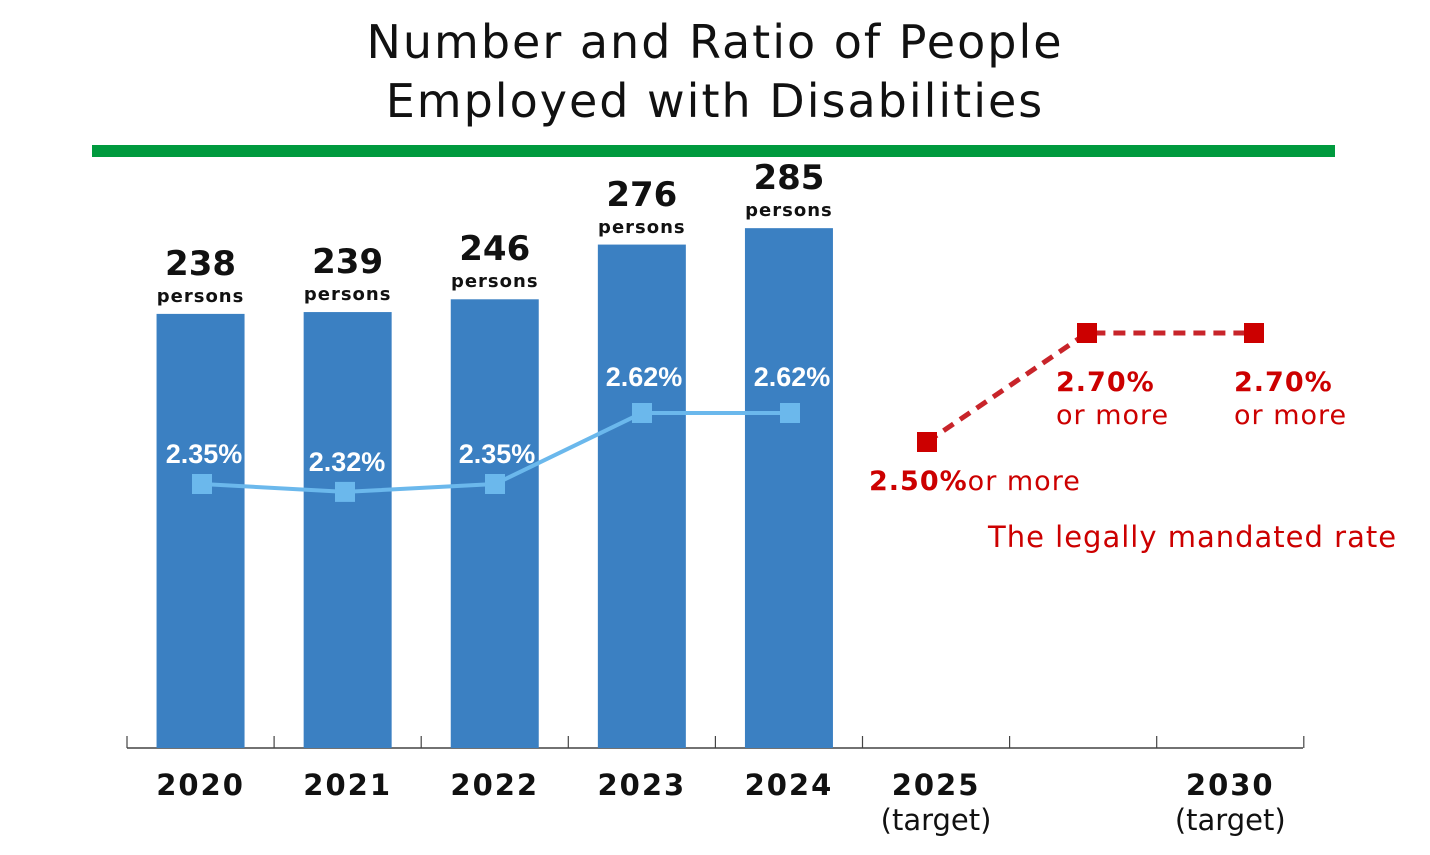 This screenshot has width=1430, height=855. What do you see at coordinates (1193, 537) in the screenshot?
I see `legend-mandated-rate: The legally mandated rate` at bounding box center [1193, 537].